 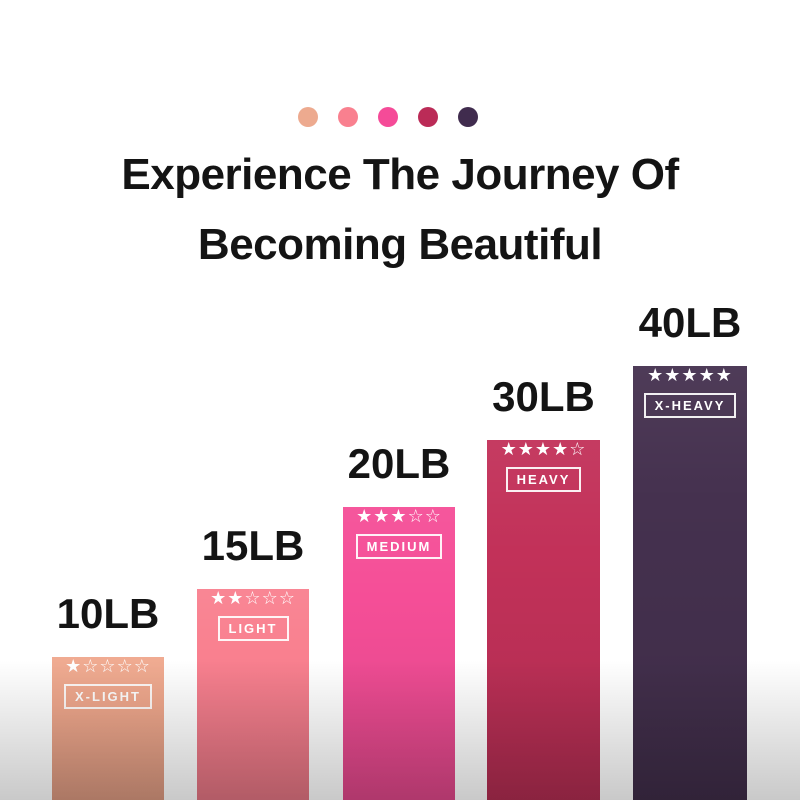 I want to click on band-15lb: 15LB ★★☆☆☆ LIGHT, so click(x=253, y=662).